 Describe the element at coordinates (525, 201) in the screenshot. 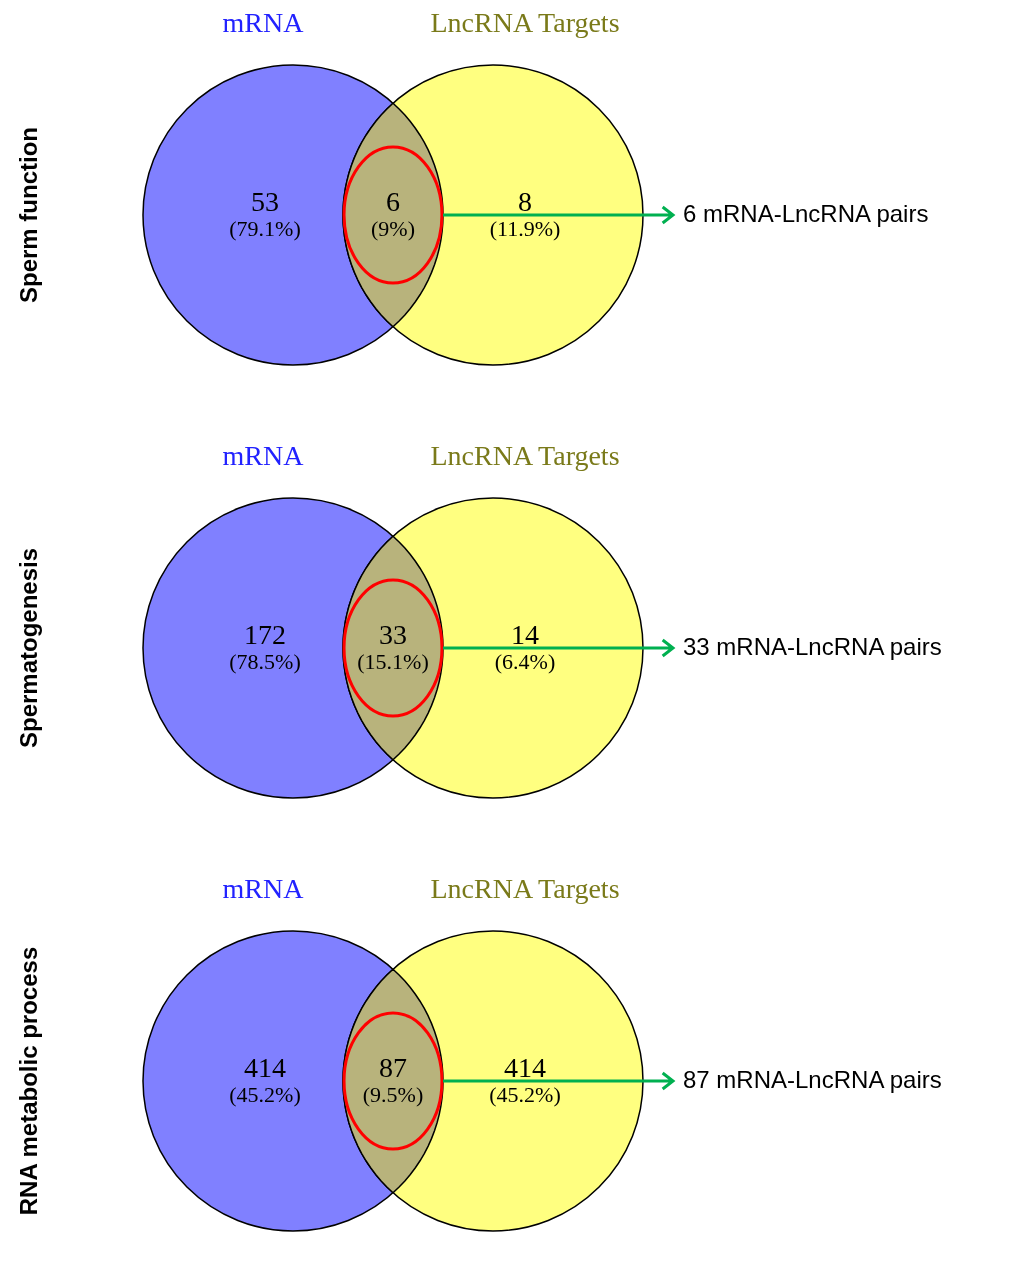

I see `data-label: 8` at that location.